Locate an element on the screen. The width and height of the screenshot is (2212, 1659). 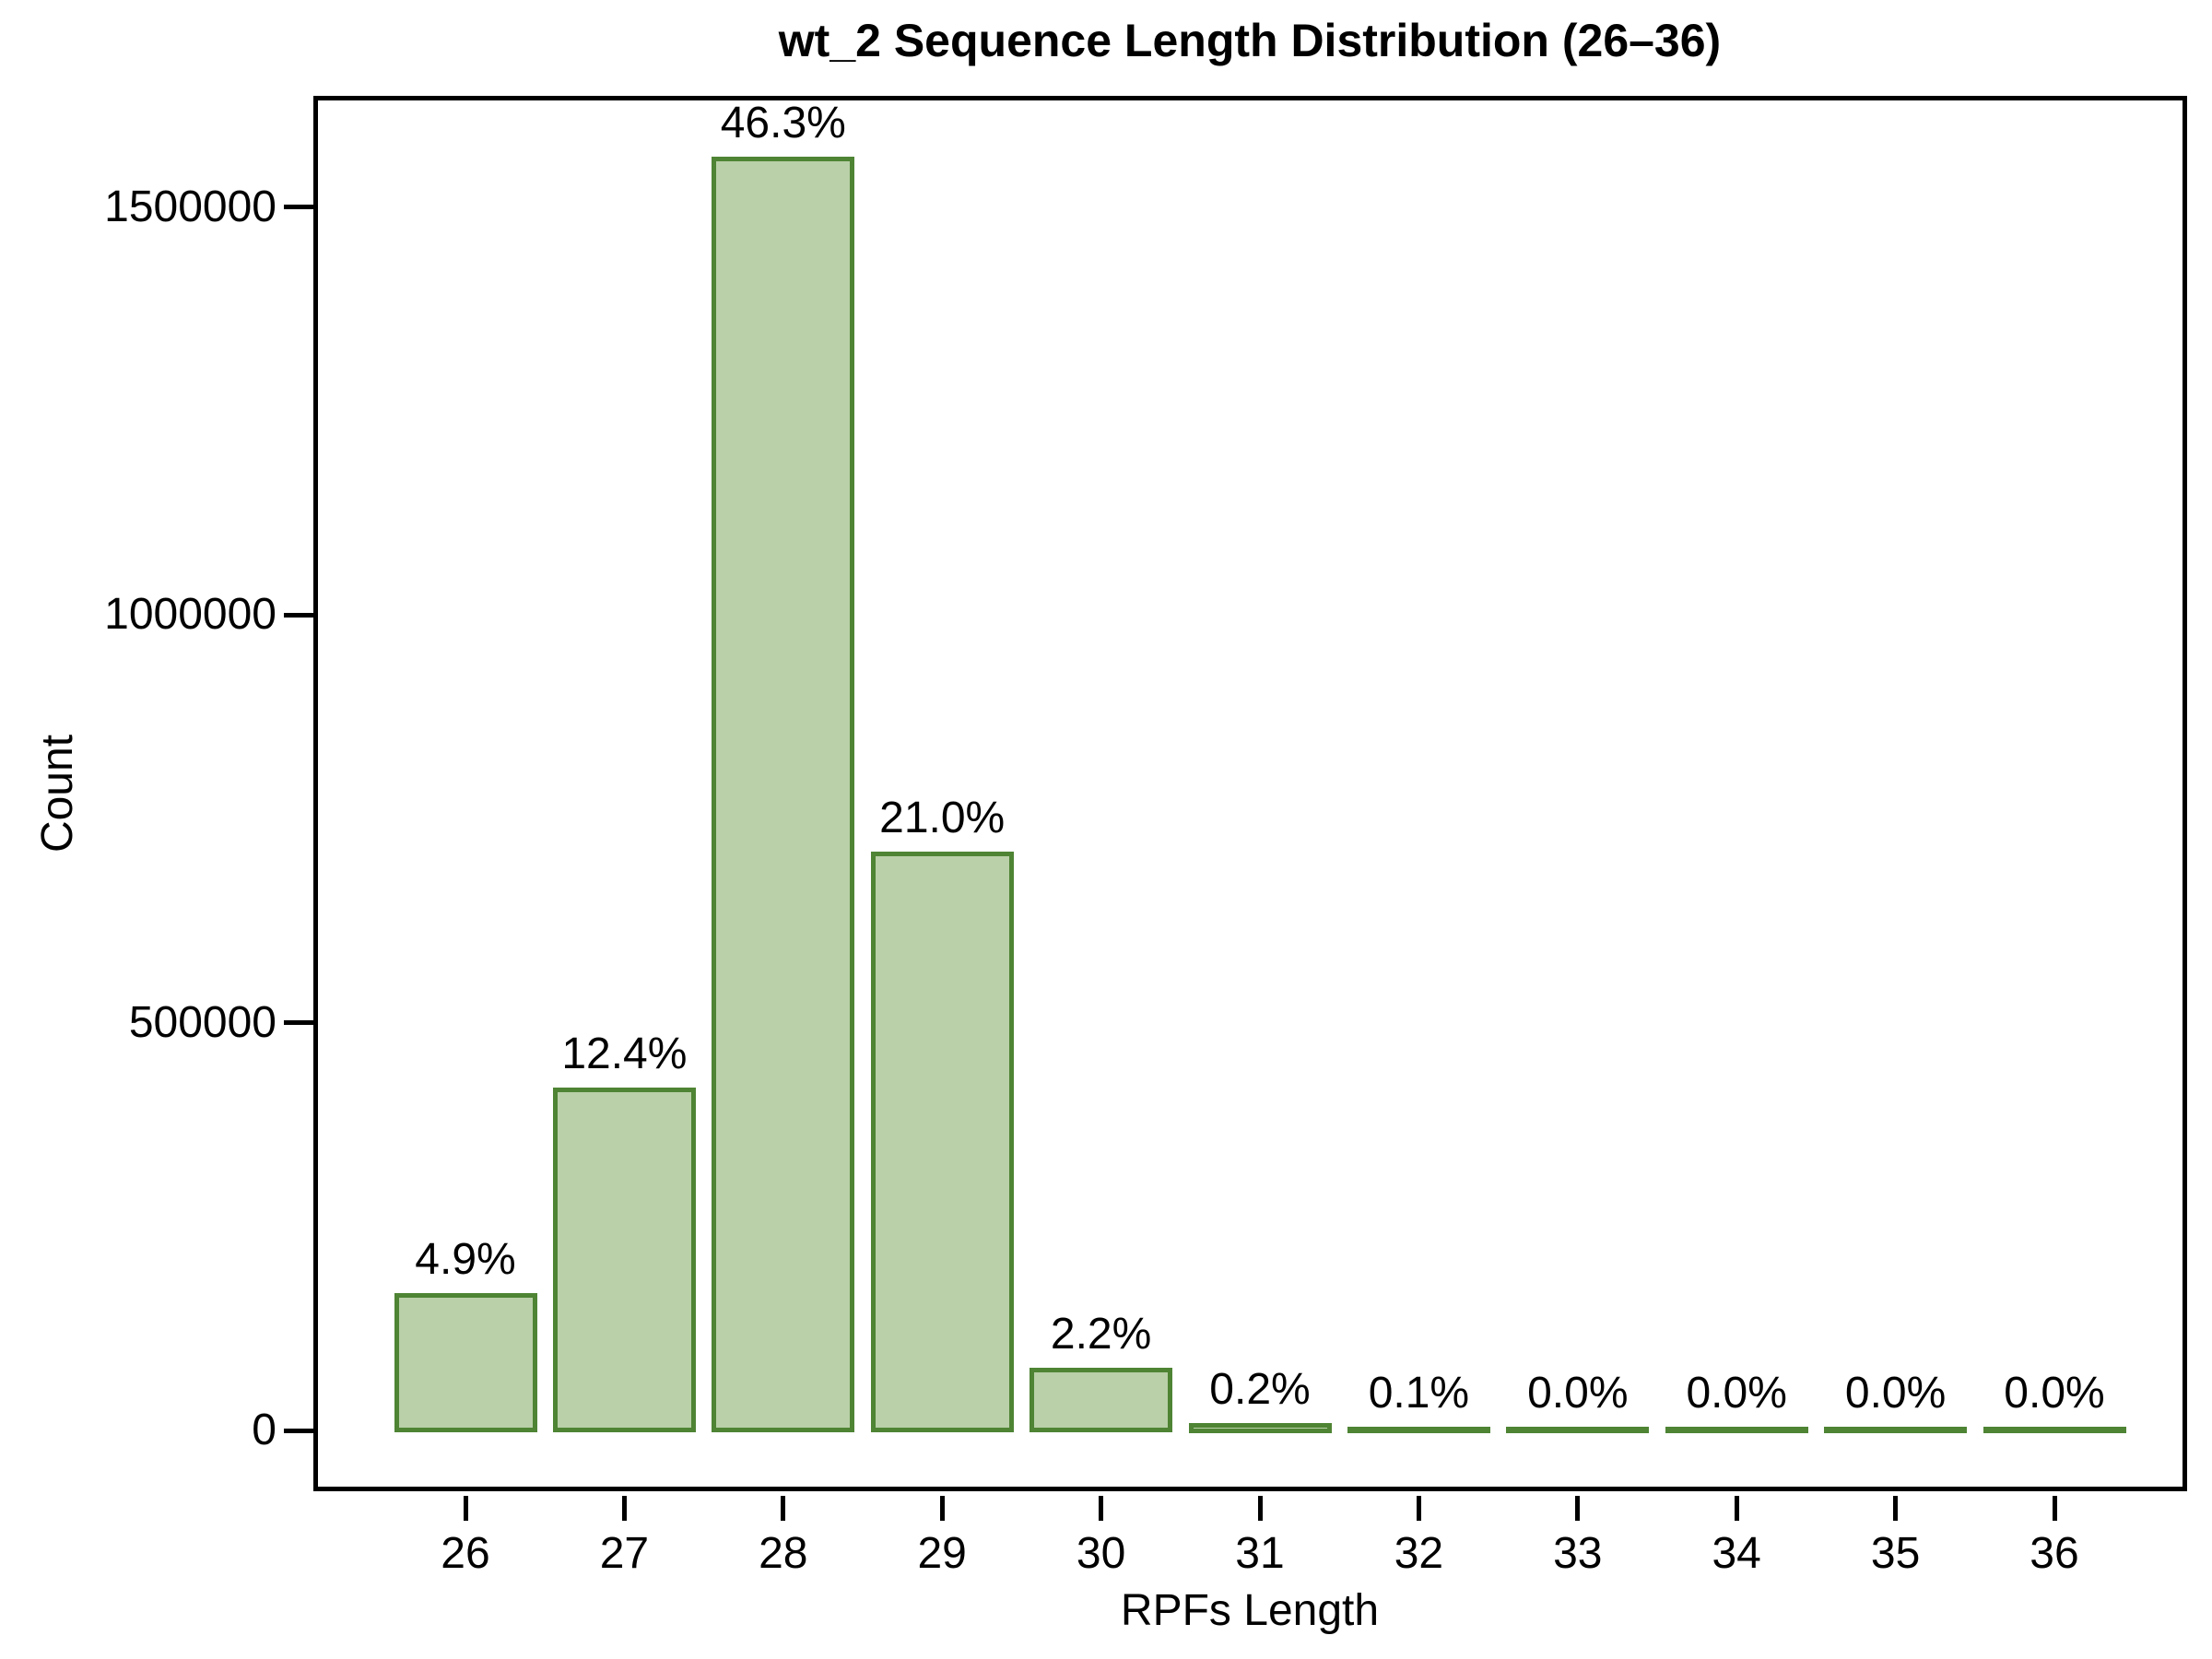
x-tick-label: 31 is located at coordinates (1260, 1553).